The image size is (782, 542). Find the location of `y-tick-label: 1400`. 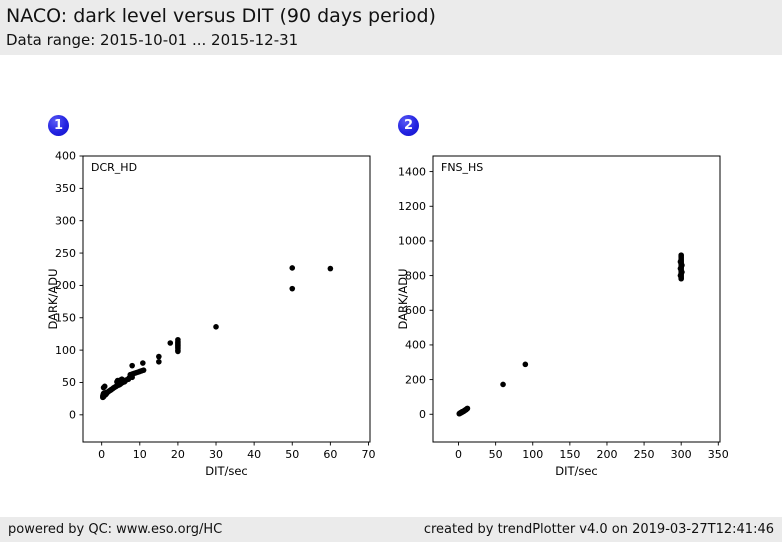

y-tick-label: 1400 is located at coordinates (412, 171).